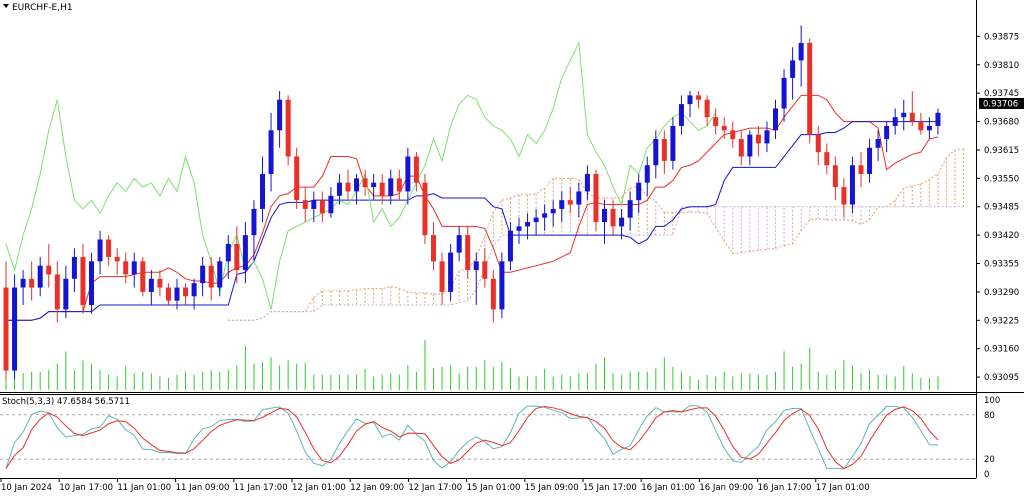 The height and width of the screenshot is (501, 1024). Describe the element at coordinates (1001, 293) in the screenshot. I see `price-tick-label: 0.93290` at that location.